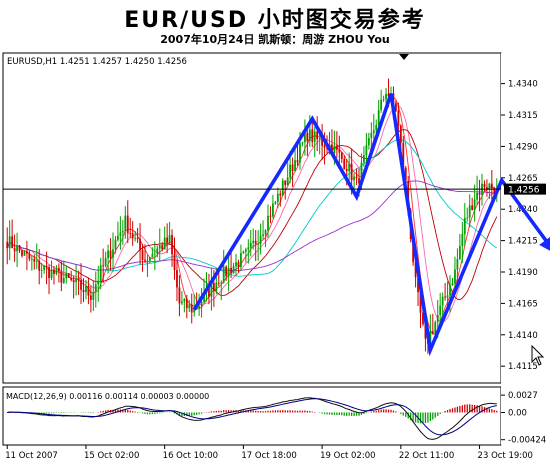 This screenshot has height=463, width=550. What do you see at coordinates (505, 456) in the screenshot?
I see `time-tick-label: 23 Oct 19:00` at bounding box center [505, 456].